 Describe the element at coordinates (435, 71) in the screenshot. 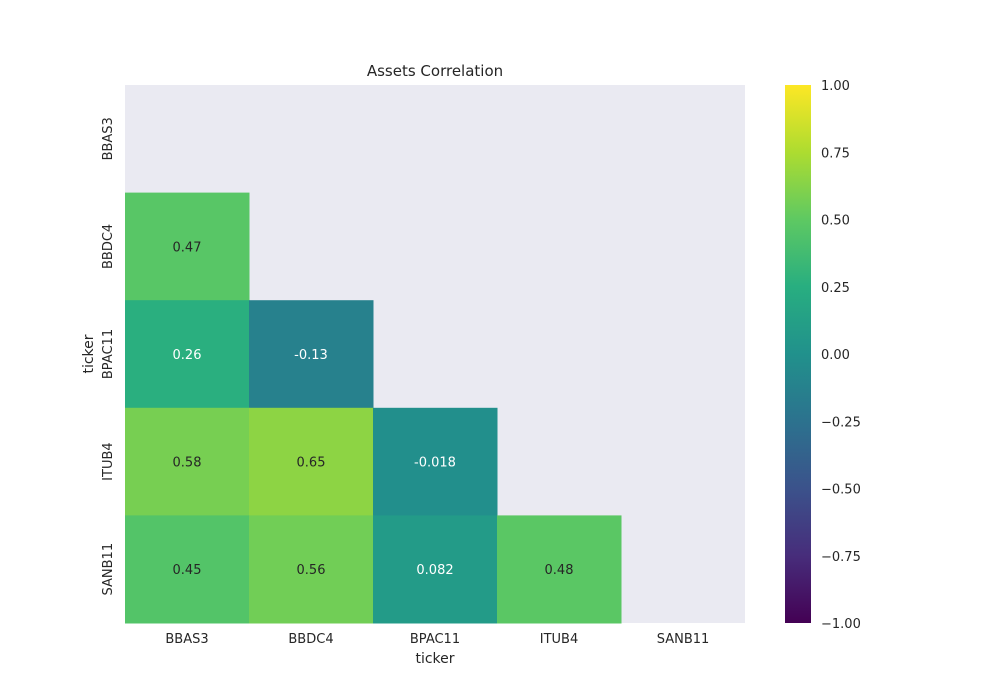

I see `chart-title: Assets Correlation` at that location.